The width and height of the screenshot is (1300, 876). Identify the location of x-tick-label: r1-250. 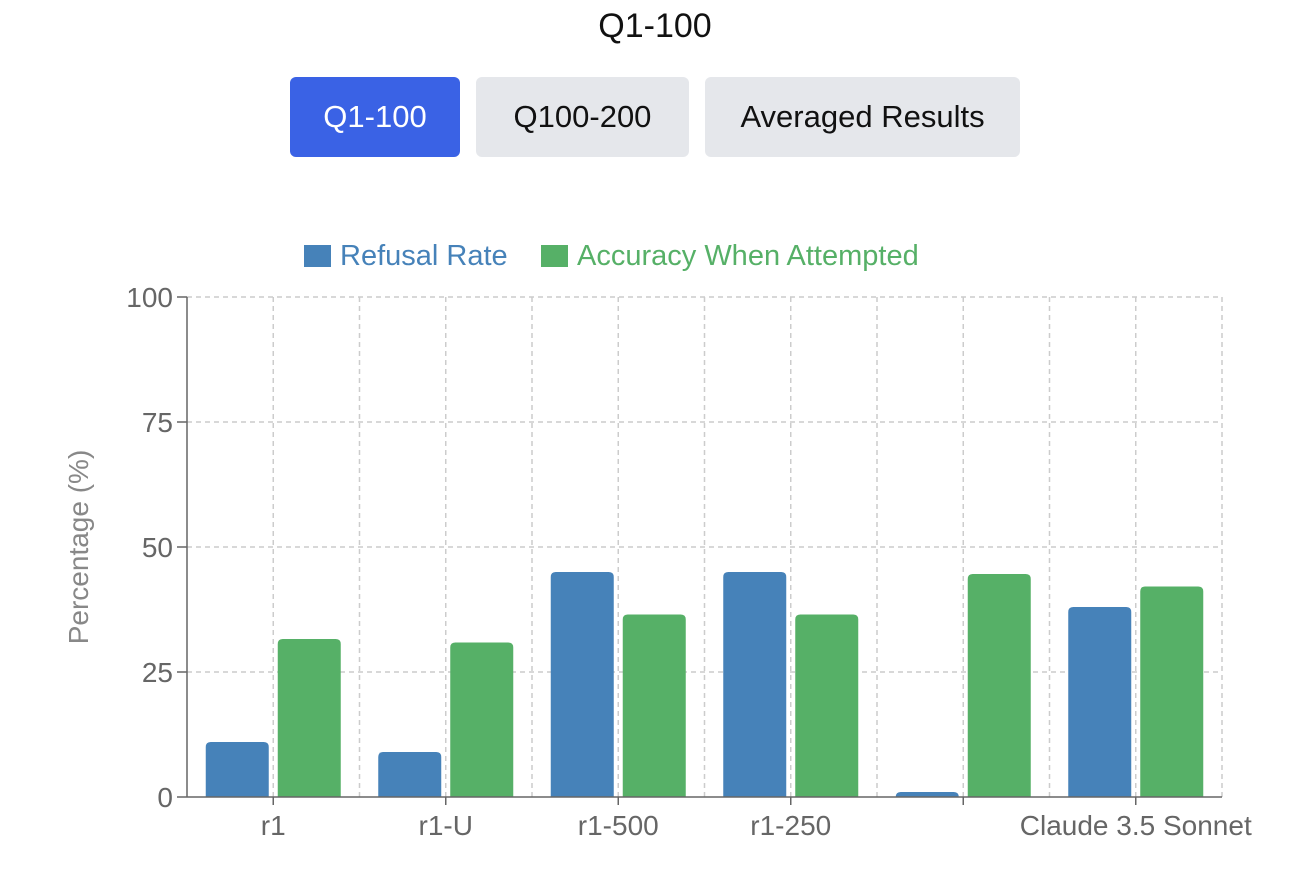
(790, 825).